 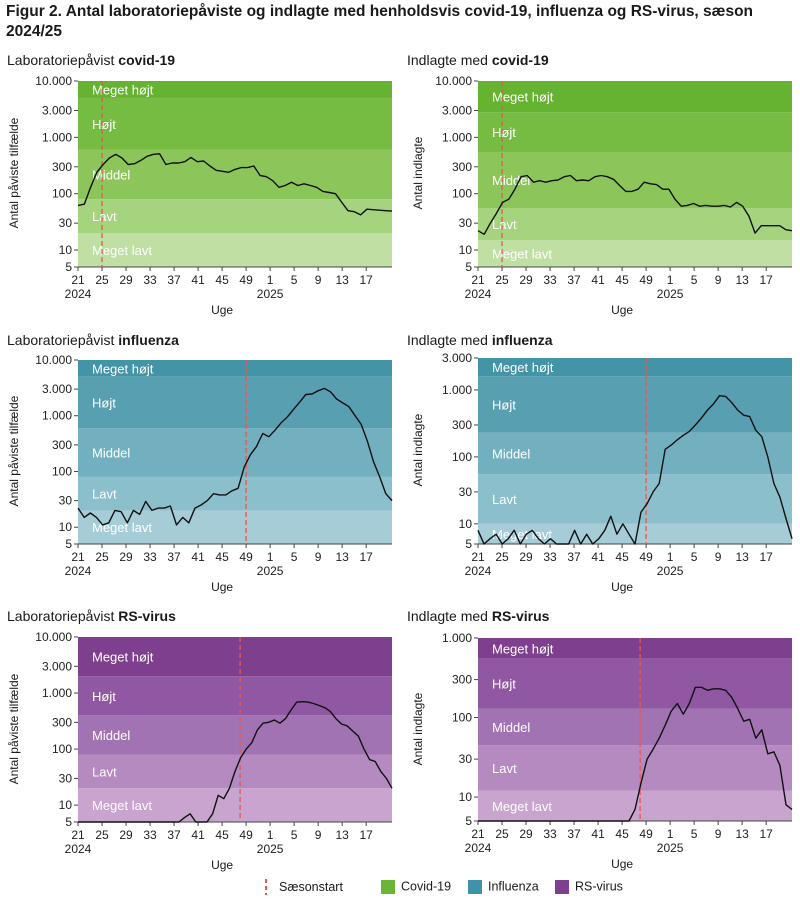 I want to click on legend-item-covid19: Covid-19, so click(x=416, y=887).